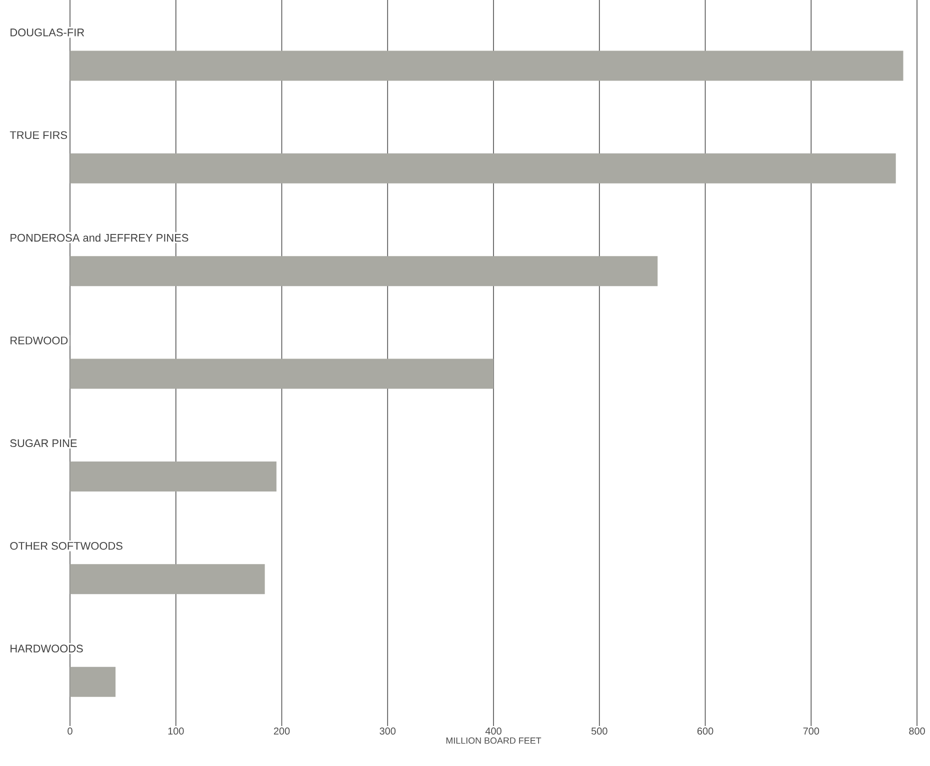  Describe the element at coordinates (811, 731) in the screenshot. I see `x-tick-label: 700` at that location.